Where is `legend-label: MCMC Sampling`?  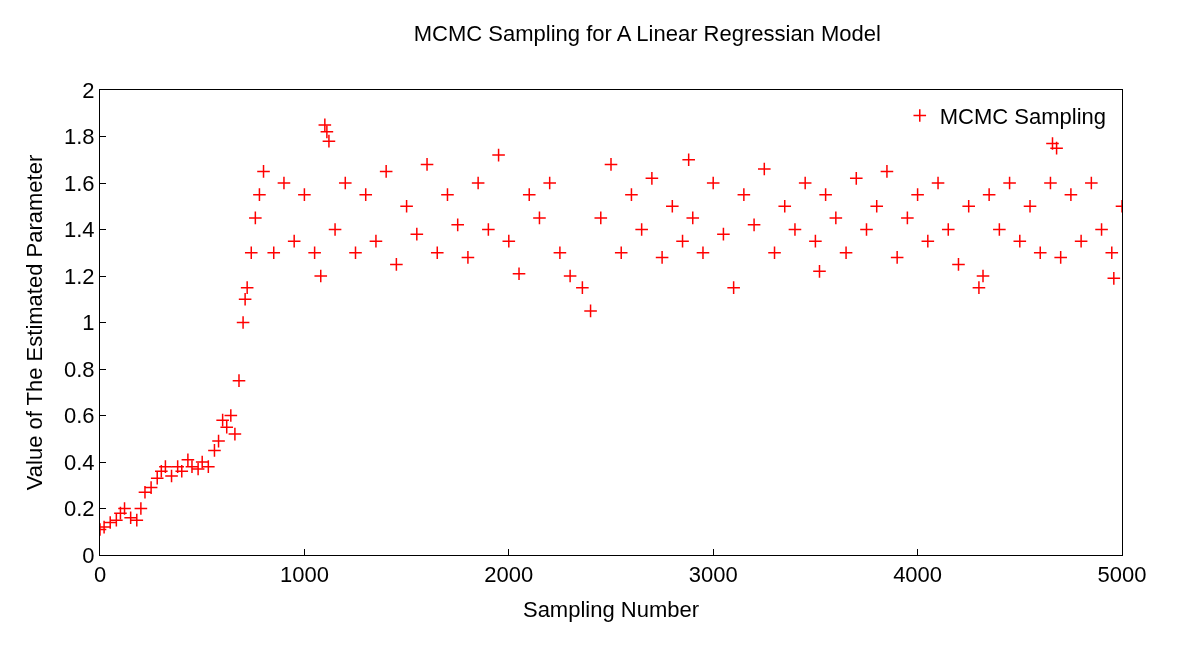 legend-label: MCMC Sampling is located at coordinates (1023, 117).